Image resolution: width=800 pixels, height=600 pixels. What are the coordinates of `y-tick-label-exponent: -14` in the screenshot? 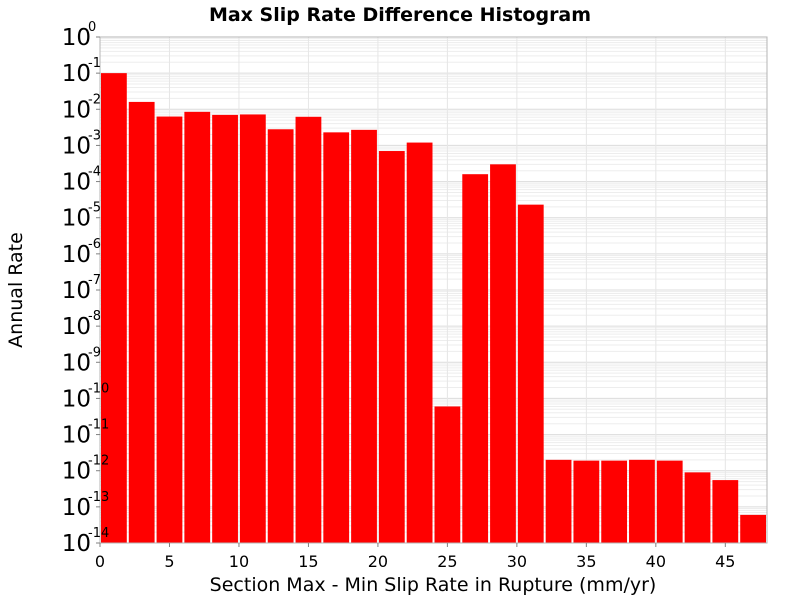 It's located at (98, 533).